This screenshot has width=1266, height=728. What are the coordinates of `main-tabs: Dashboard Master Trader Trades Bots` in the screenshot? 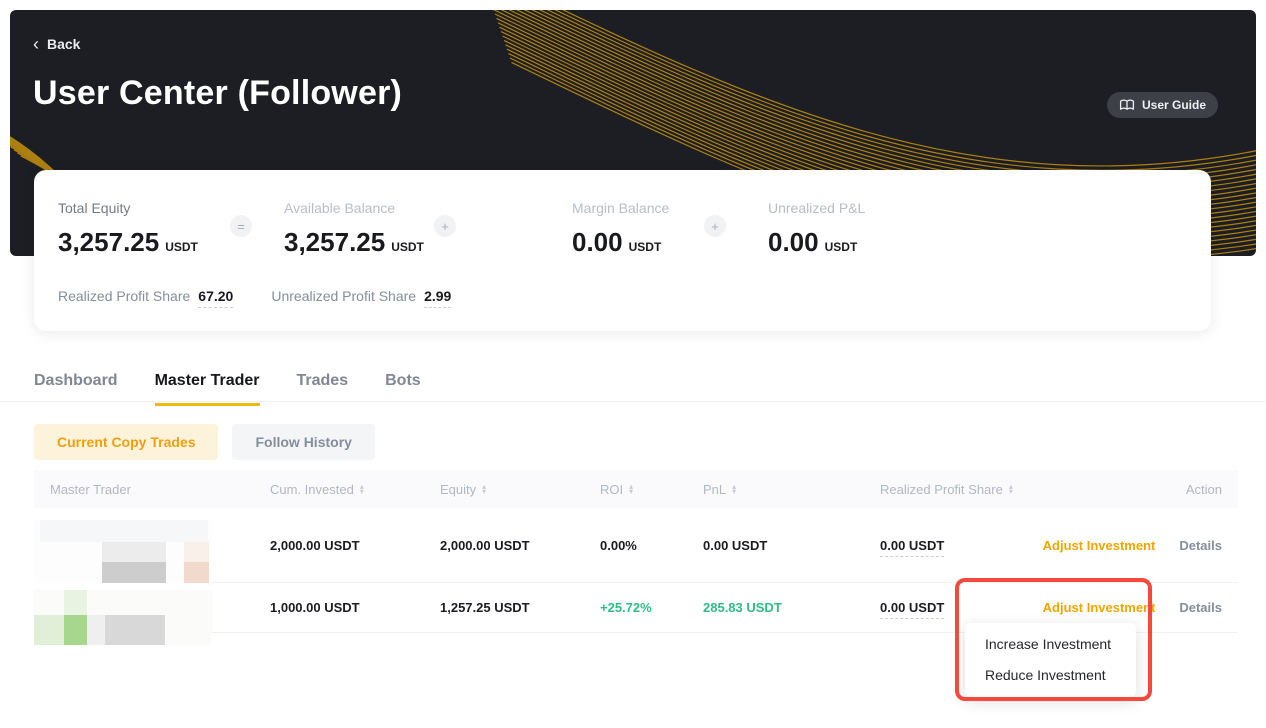 It's located at (227, 389).